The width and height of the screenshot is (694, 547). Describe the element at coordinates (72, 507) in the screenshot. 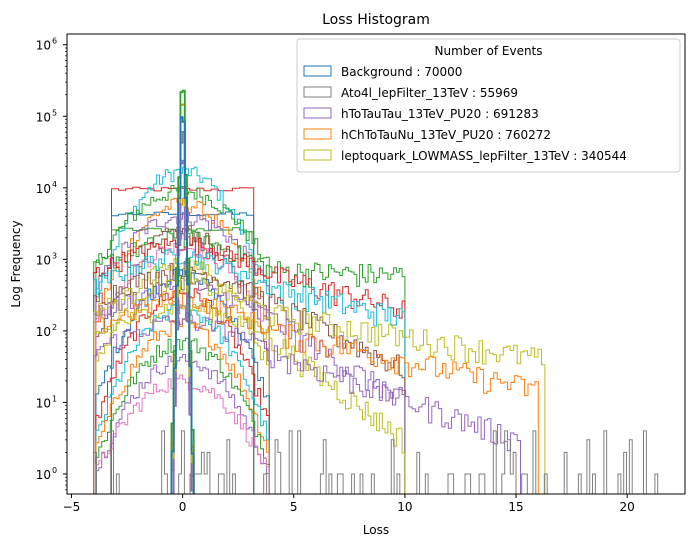

I see `x-tick-label: −5` at that location.